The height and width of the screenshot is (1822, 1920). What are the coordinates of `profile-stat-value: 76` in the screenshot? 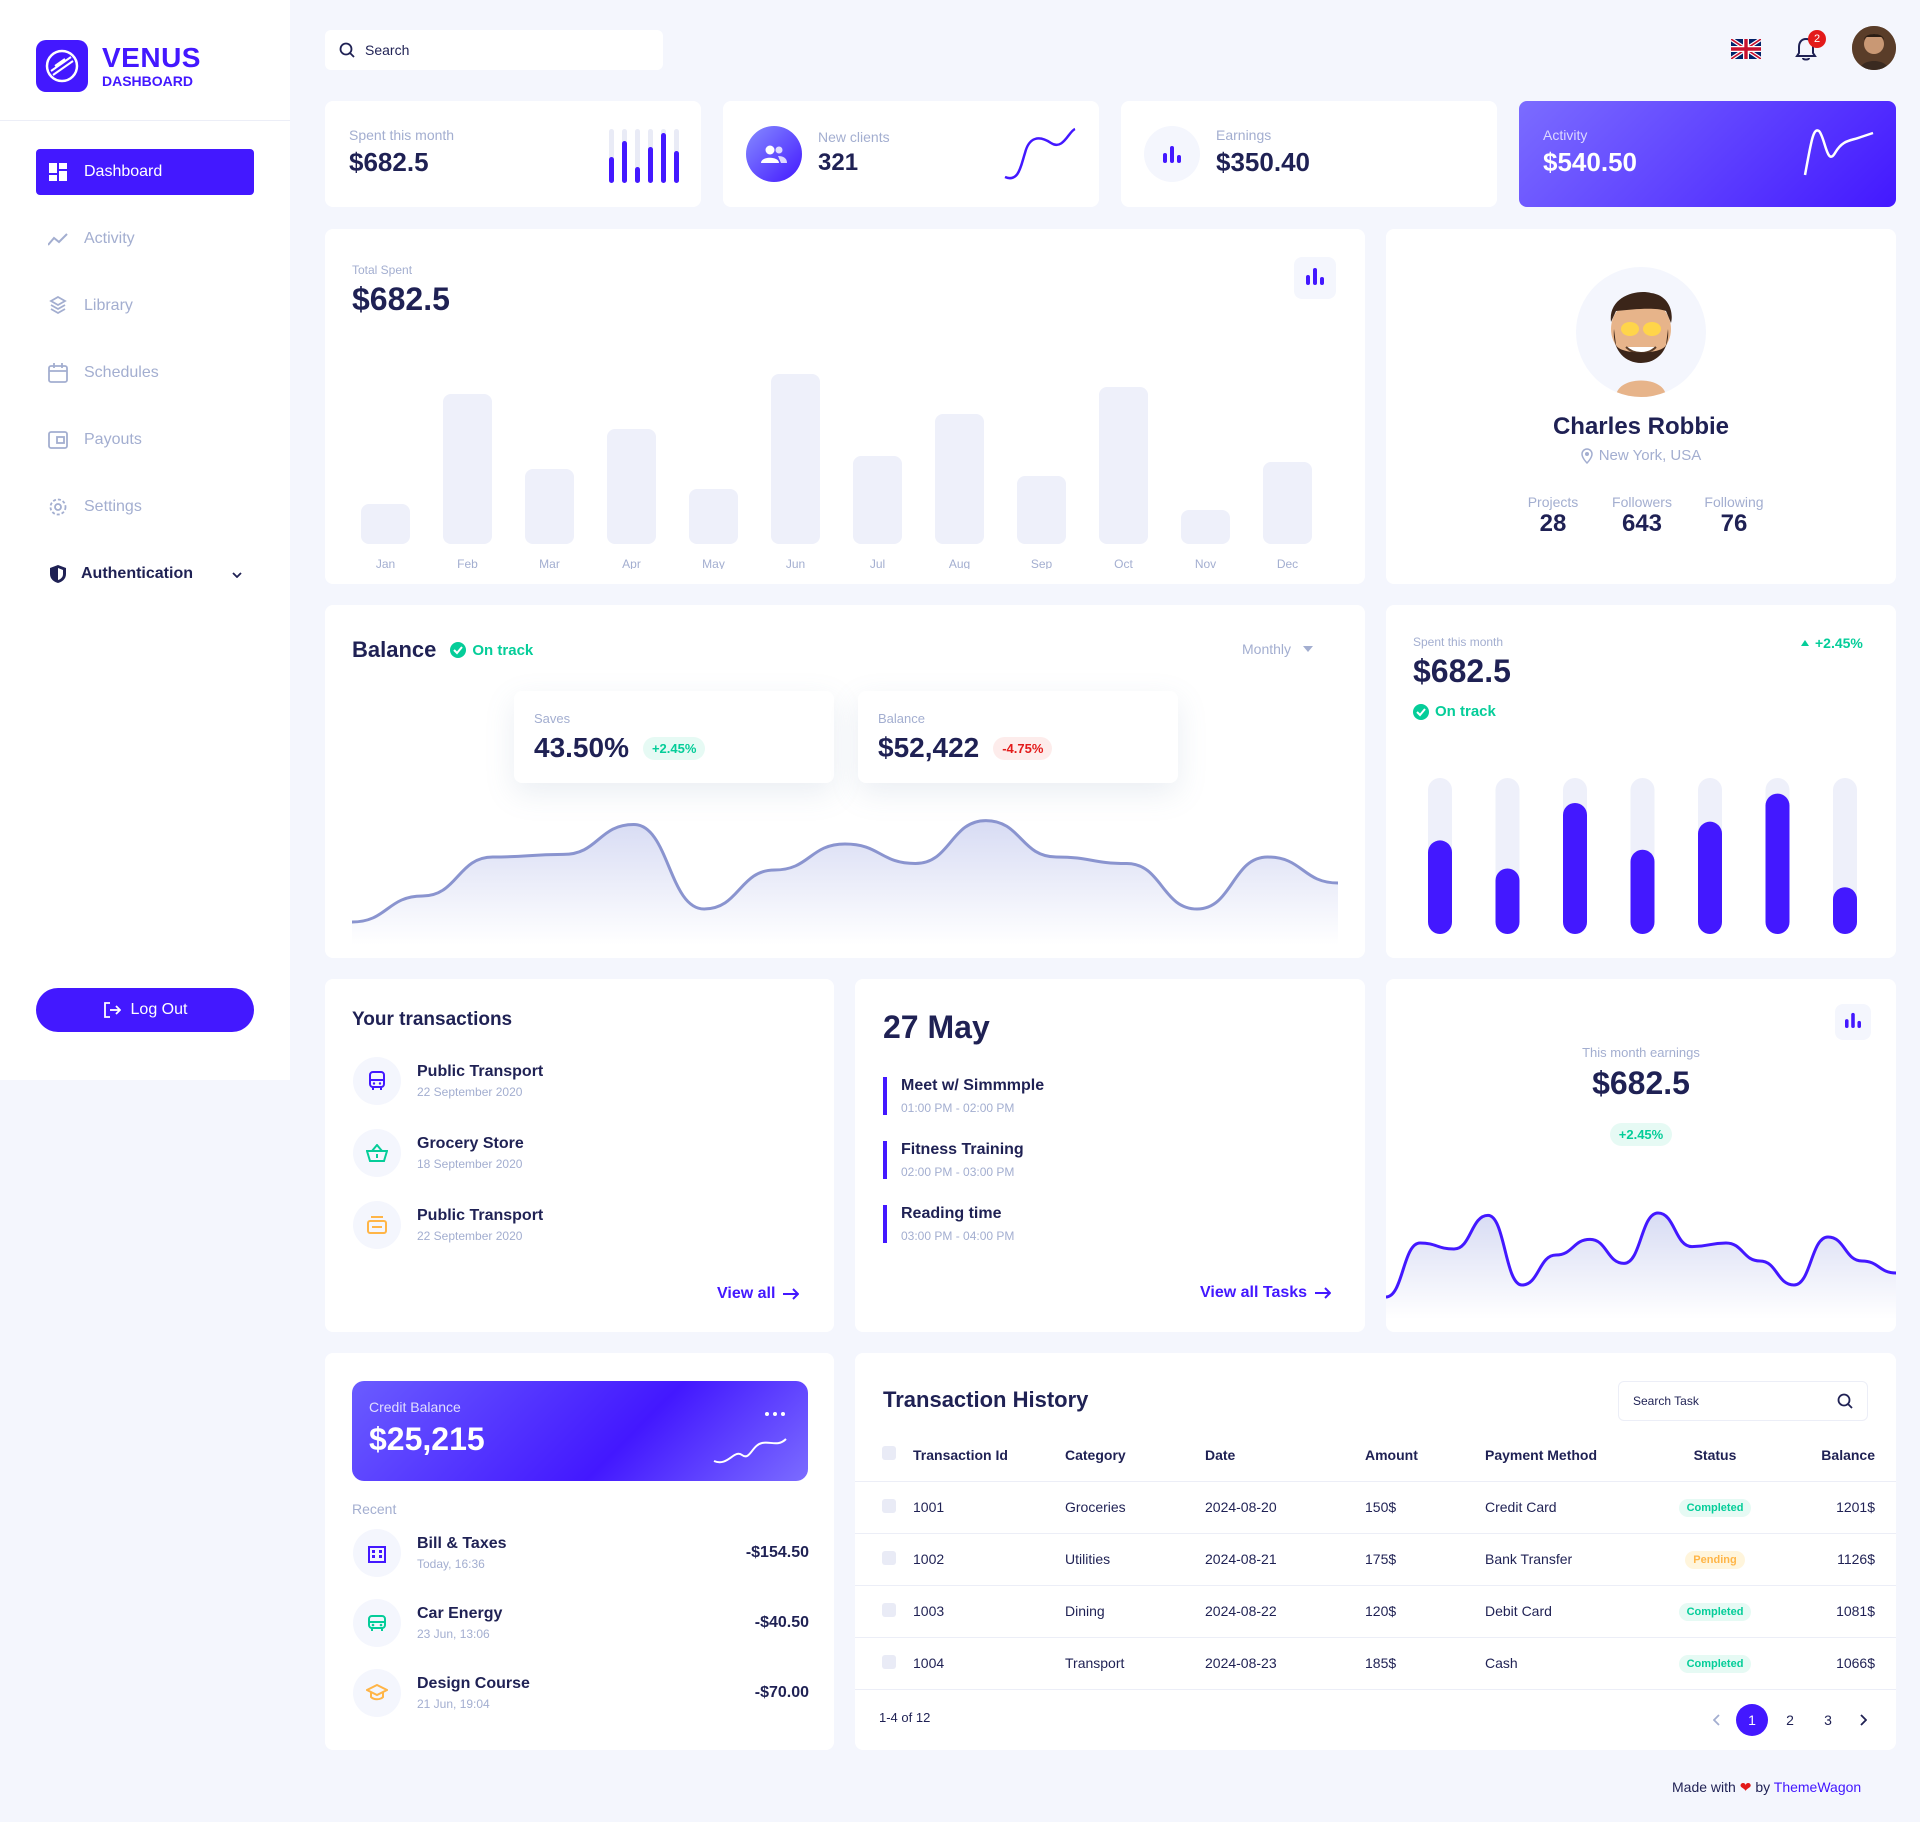 It's located at (1734, 523).